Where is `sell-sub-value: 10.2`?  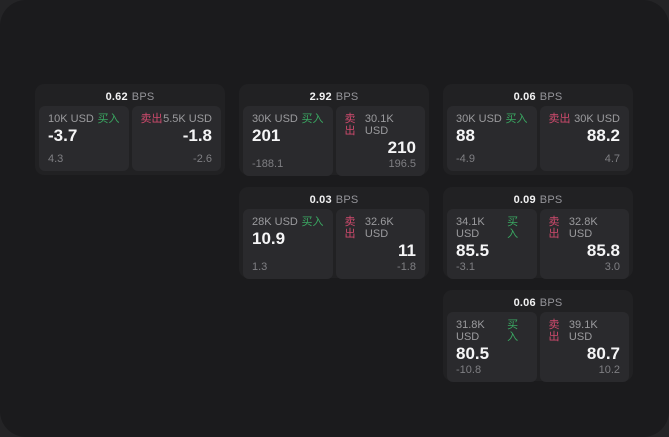 sell-sub-value: 10.2 is located at coordinates (609, 369).